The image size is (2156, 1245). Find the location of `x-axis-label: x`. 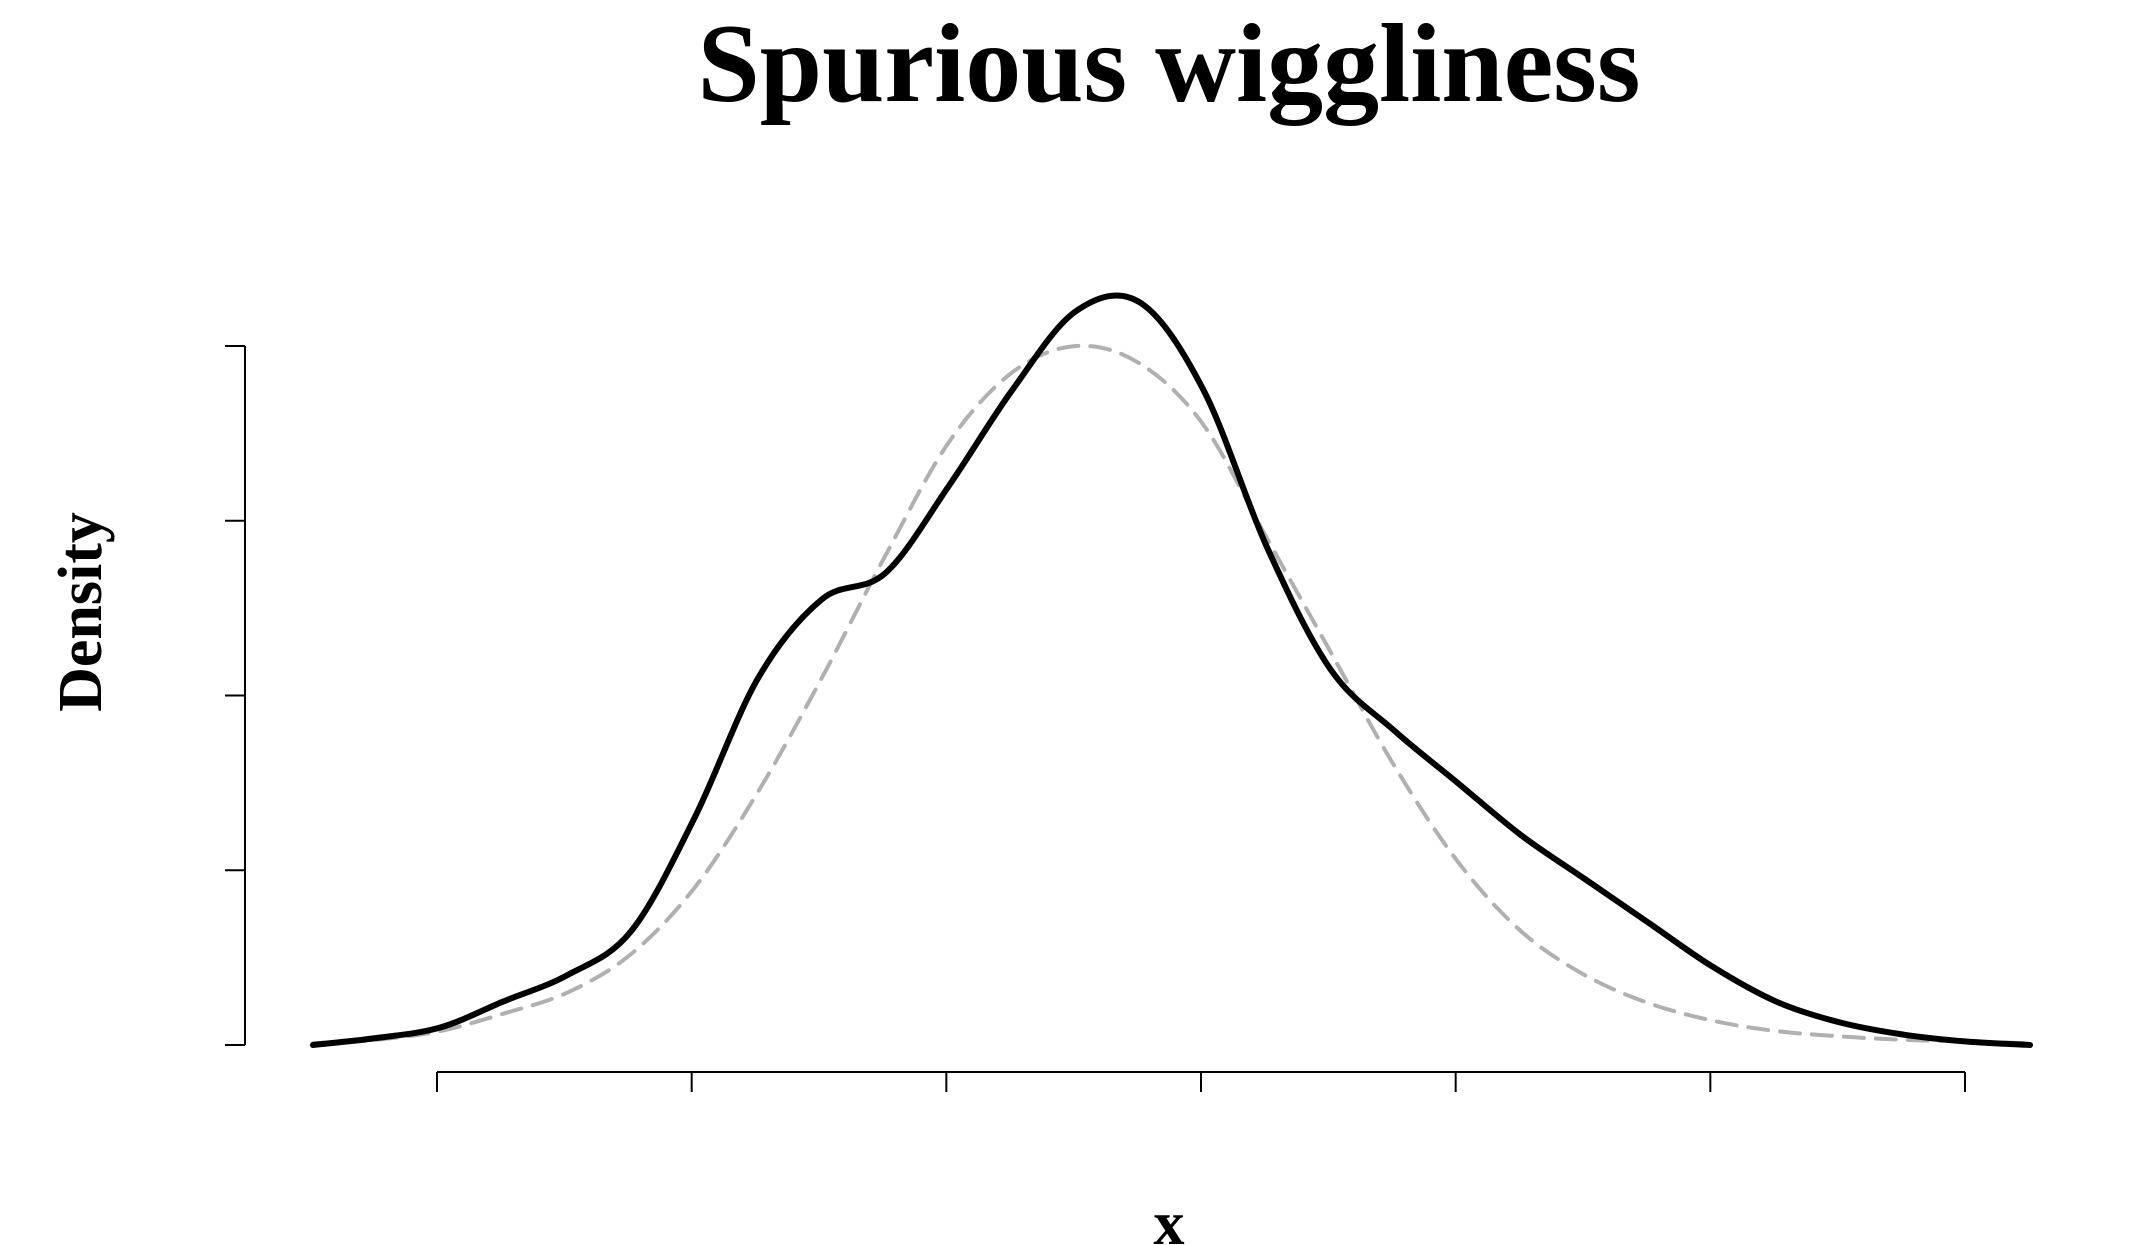

x-axis-label: x is located at coordinates (1169, 1217).